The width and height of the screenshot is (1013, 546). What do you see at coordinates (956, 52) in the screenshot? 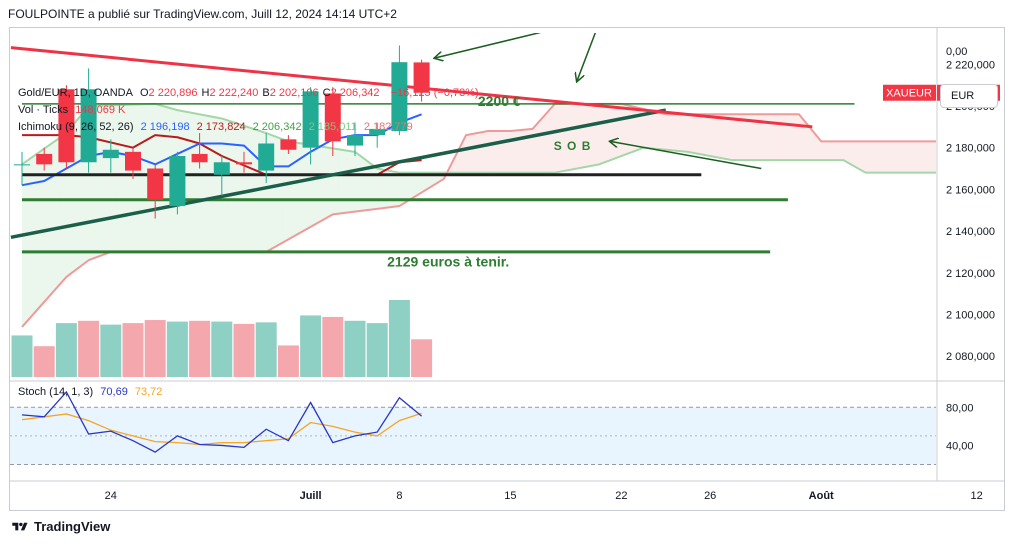
I see `price-axis-top-label: 0,00` at bounding box center [956, 52].